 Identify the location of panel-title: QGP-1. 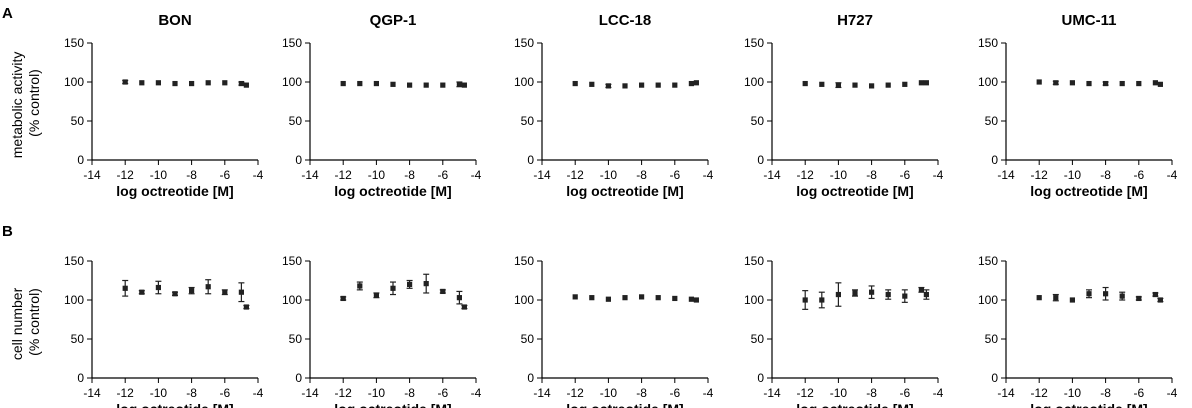
(393, 20).